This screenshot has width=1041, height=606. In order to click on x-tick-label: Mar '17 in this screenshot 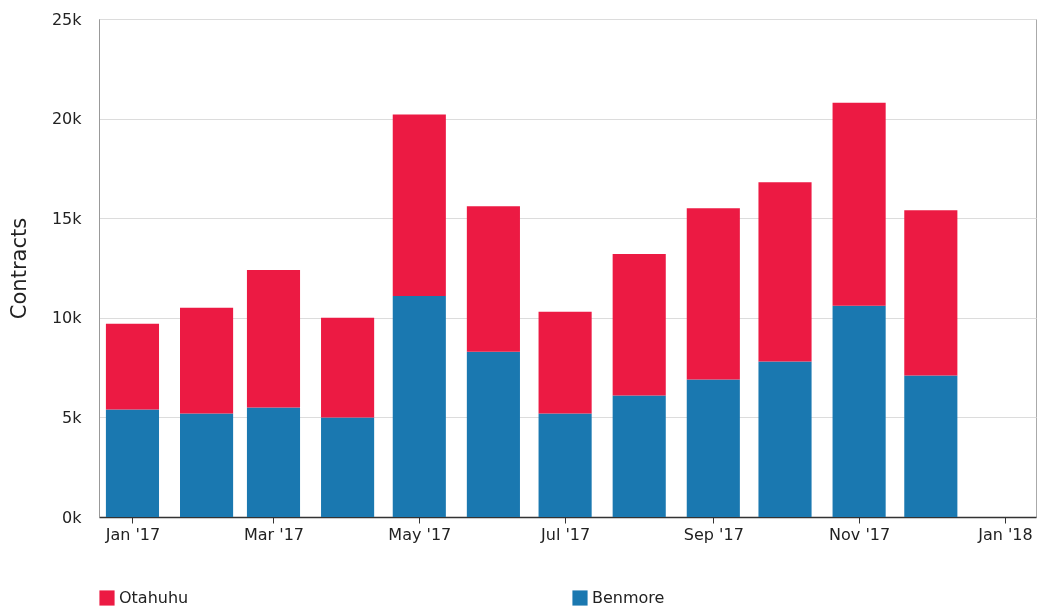, I will do `click(274, 534)`.